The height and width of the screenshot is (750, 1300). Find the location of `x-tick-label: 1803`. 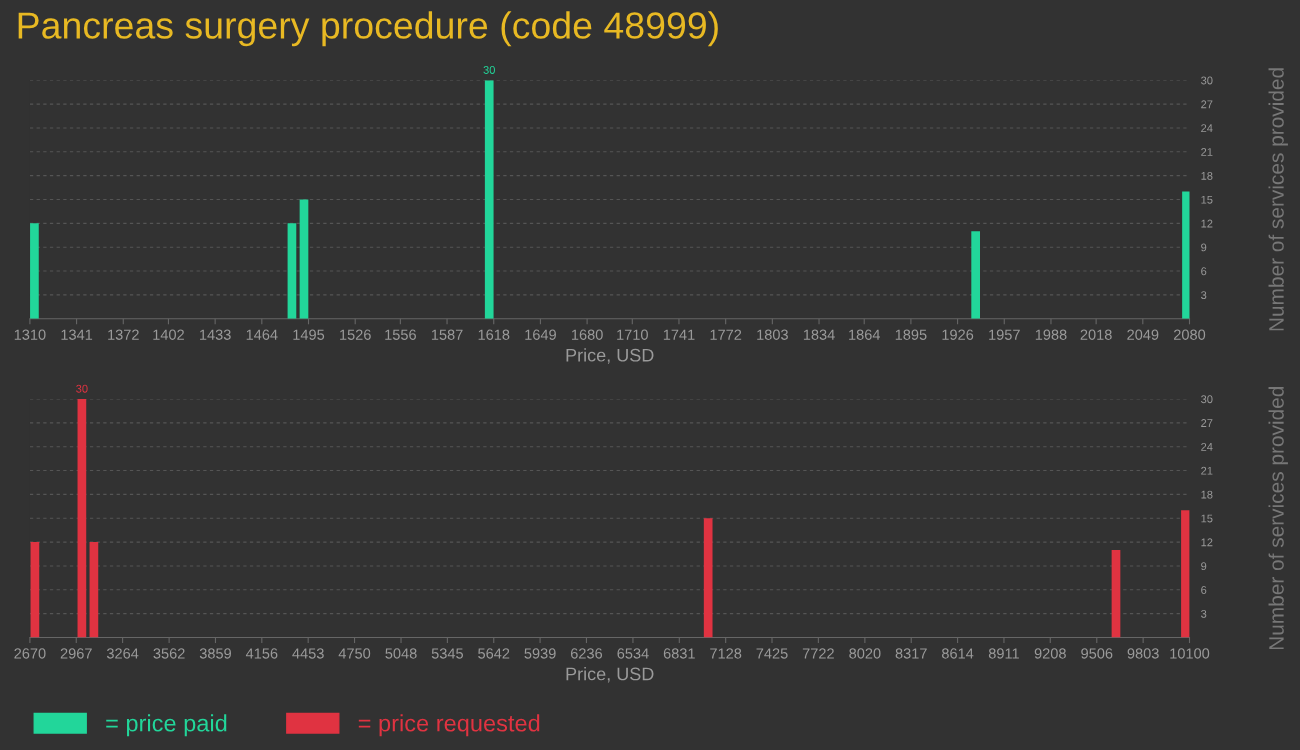

x-tick-label: 1803 is located at coordinates (772, 334).